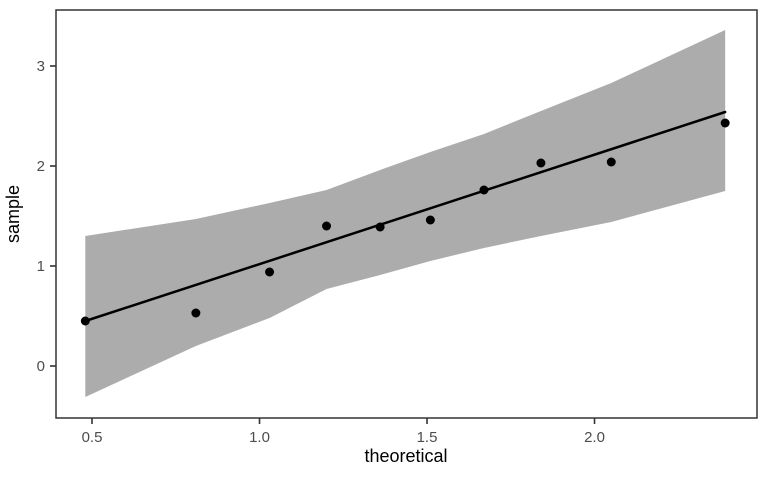 The width and height of the screenshot is (768, 480). What do you see at coordinates (41, 266) in the screenshot?
I see `y-tick-label: 1` at bounding box center [41, 266].